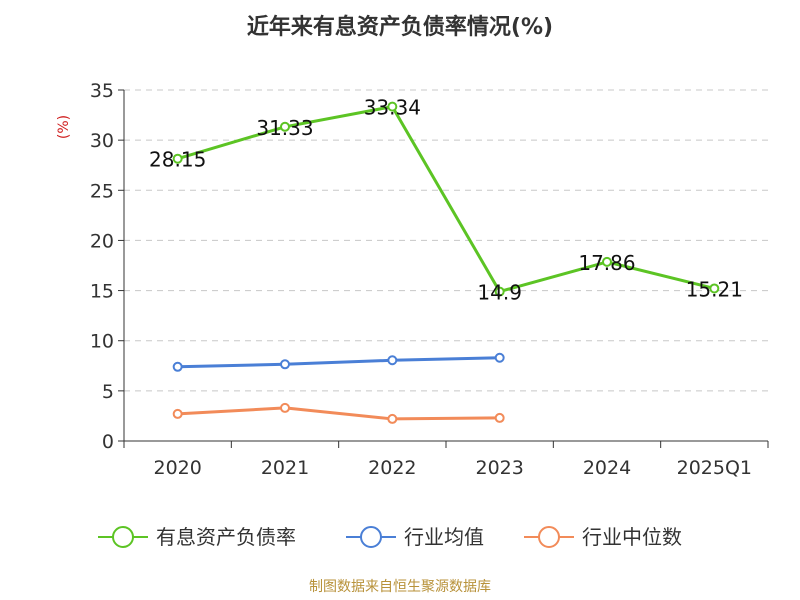  Describe the element at coordinates (400, 587) in the screenshot. I see `data-source: 制图数据来自恒生聚源数据库` at that location.